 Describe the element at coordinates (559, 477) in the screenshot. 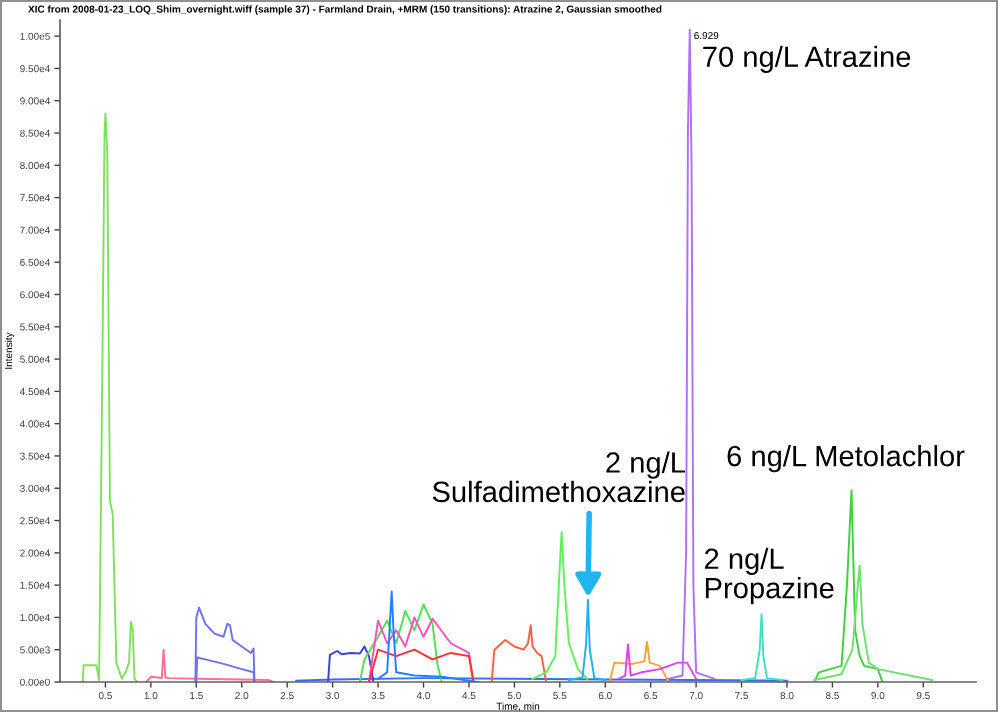

I see `annotation: 2 ng/L Sulfadimethoxazine` at that location.